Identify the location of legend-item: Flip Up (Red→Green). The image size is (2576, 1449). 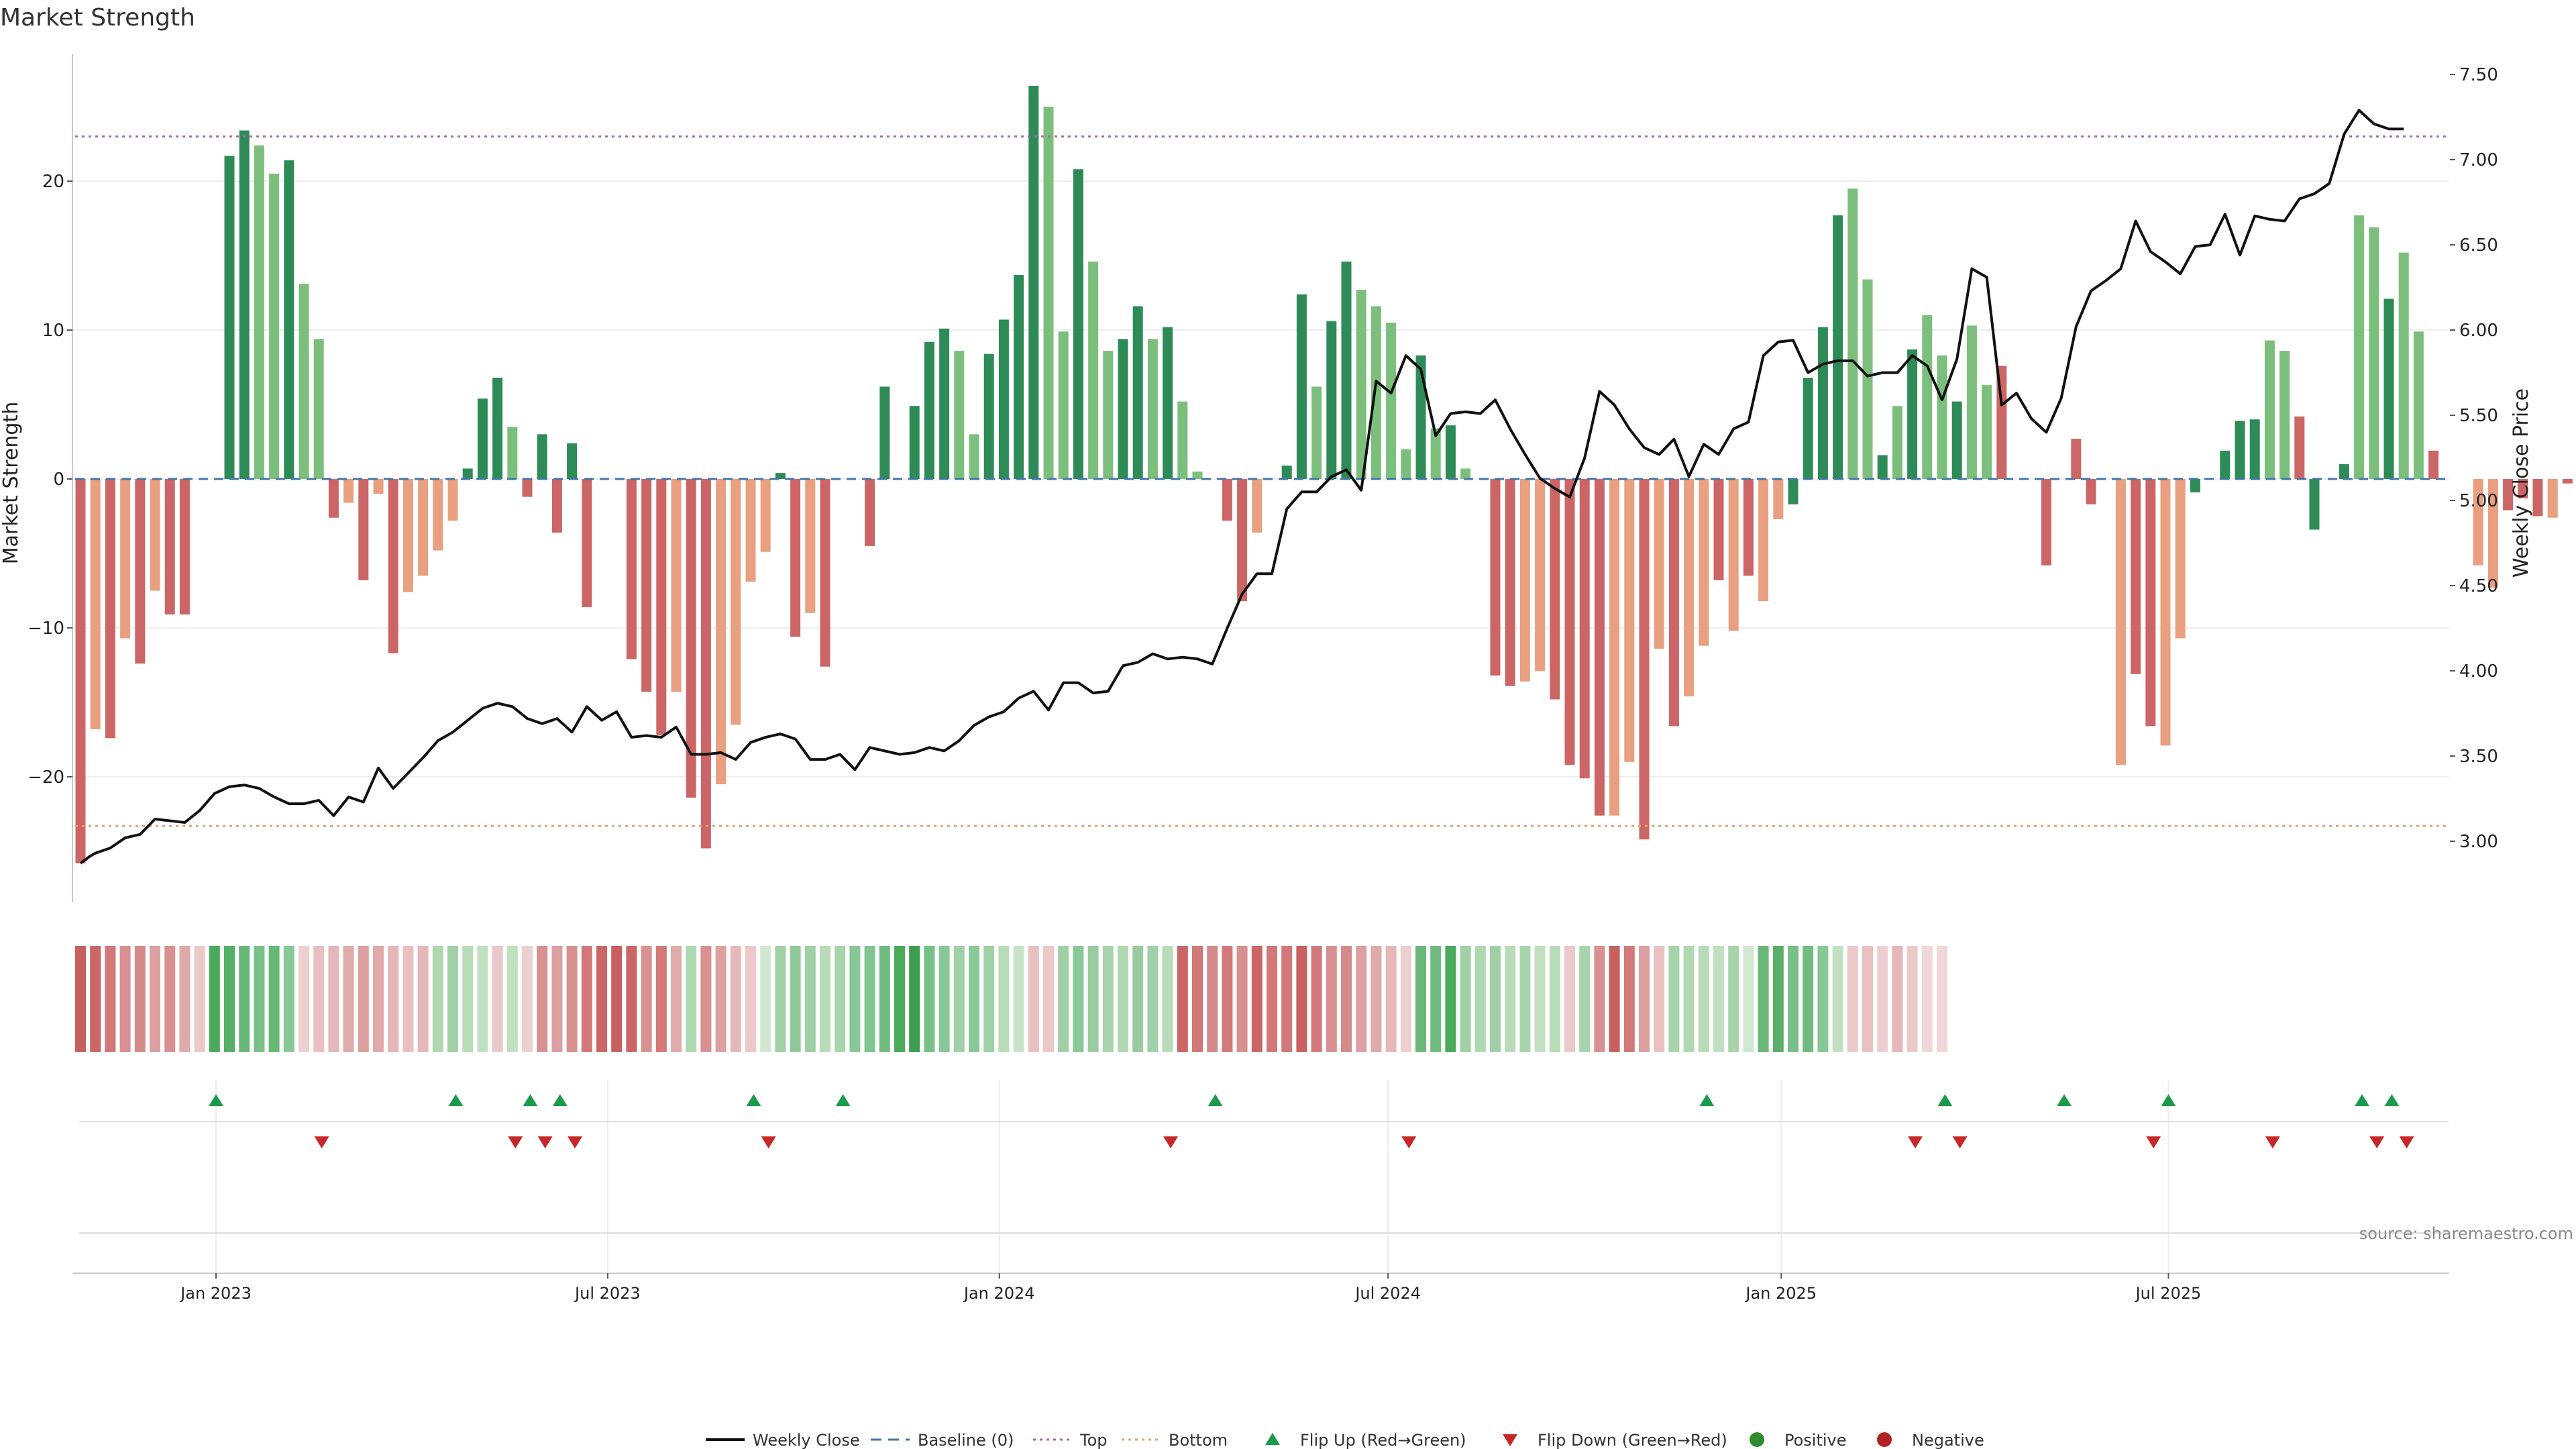
(1365, 1440).